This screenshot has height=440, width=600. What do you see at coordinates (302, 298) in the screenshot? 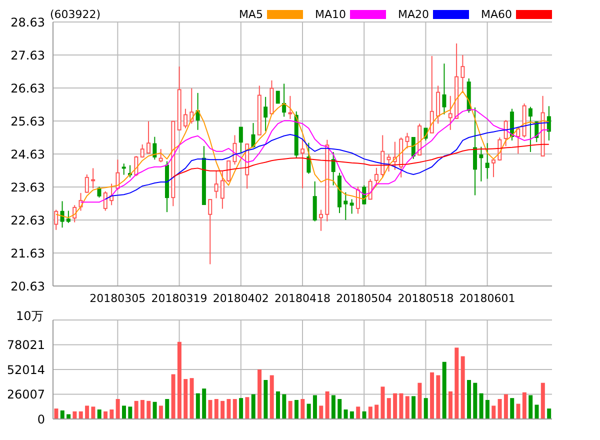
I see `x-tick-label: 20180418` at bounding box center [302, 298].